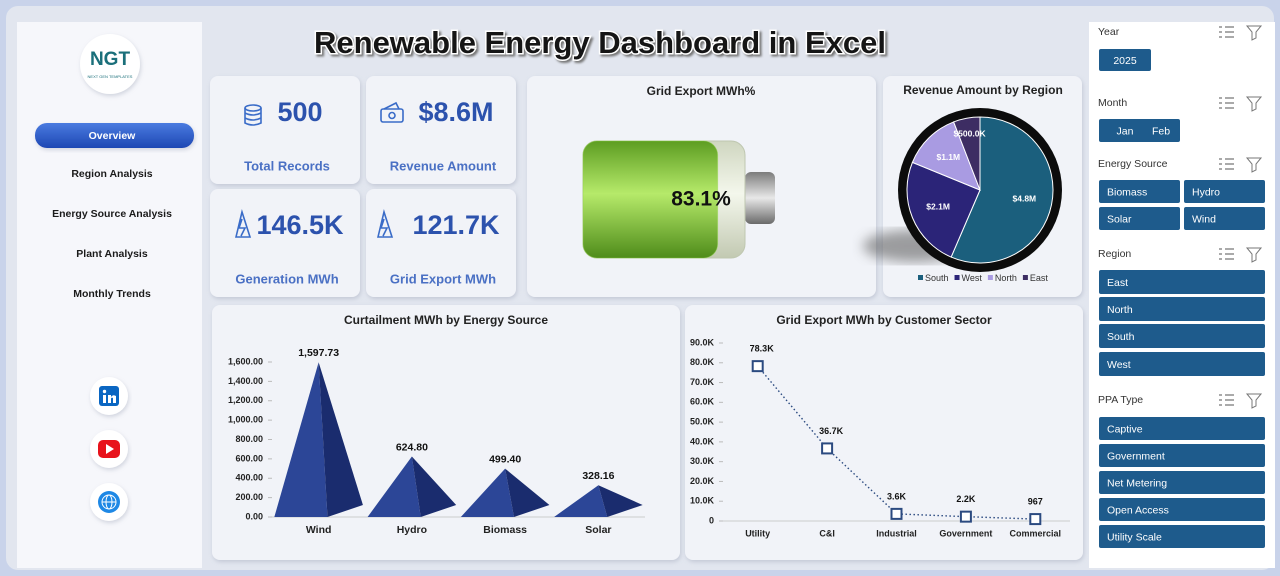  What do you see at coordinates (702, 481) in the screenshot?
I see `y-tick-label: 20.0K` at bounding box center [702, 481].